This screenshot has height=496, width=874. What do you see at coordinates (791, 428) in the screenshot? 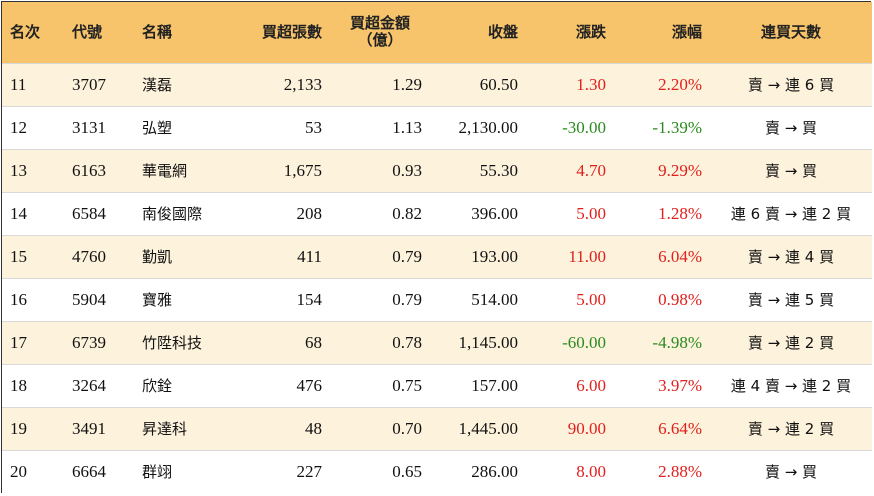
I see `streak-cell: 賣 → 連 2 買` at bounding box center [791, 428].